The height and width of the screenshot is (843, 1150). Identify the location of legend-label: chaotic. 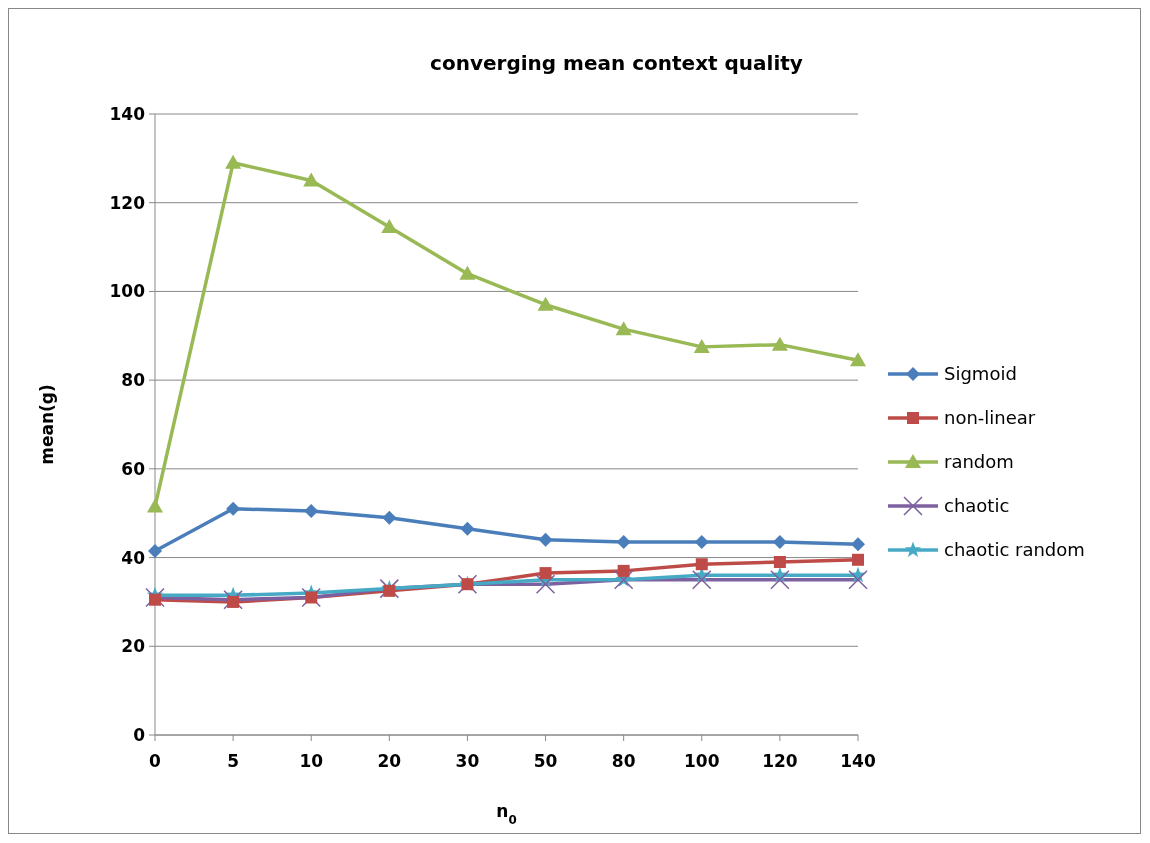
(977, 506).